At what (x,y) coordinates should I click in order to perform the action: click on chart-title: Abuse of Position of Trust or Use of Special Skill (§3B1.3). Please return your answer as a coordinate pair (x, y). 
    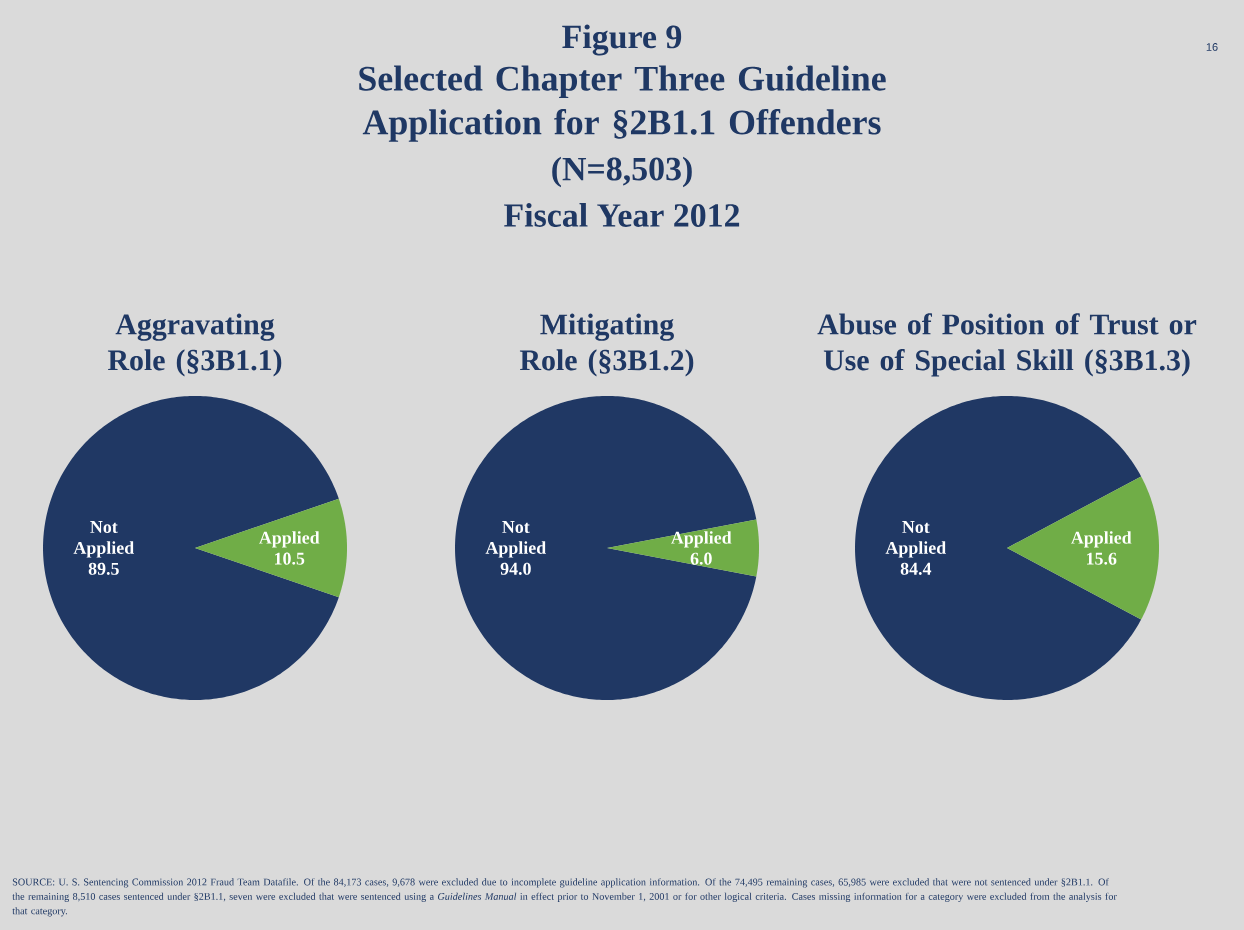
    Looking at the image, I should click on (1007, 345).